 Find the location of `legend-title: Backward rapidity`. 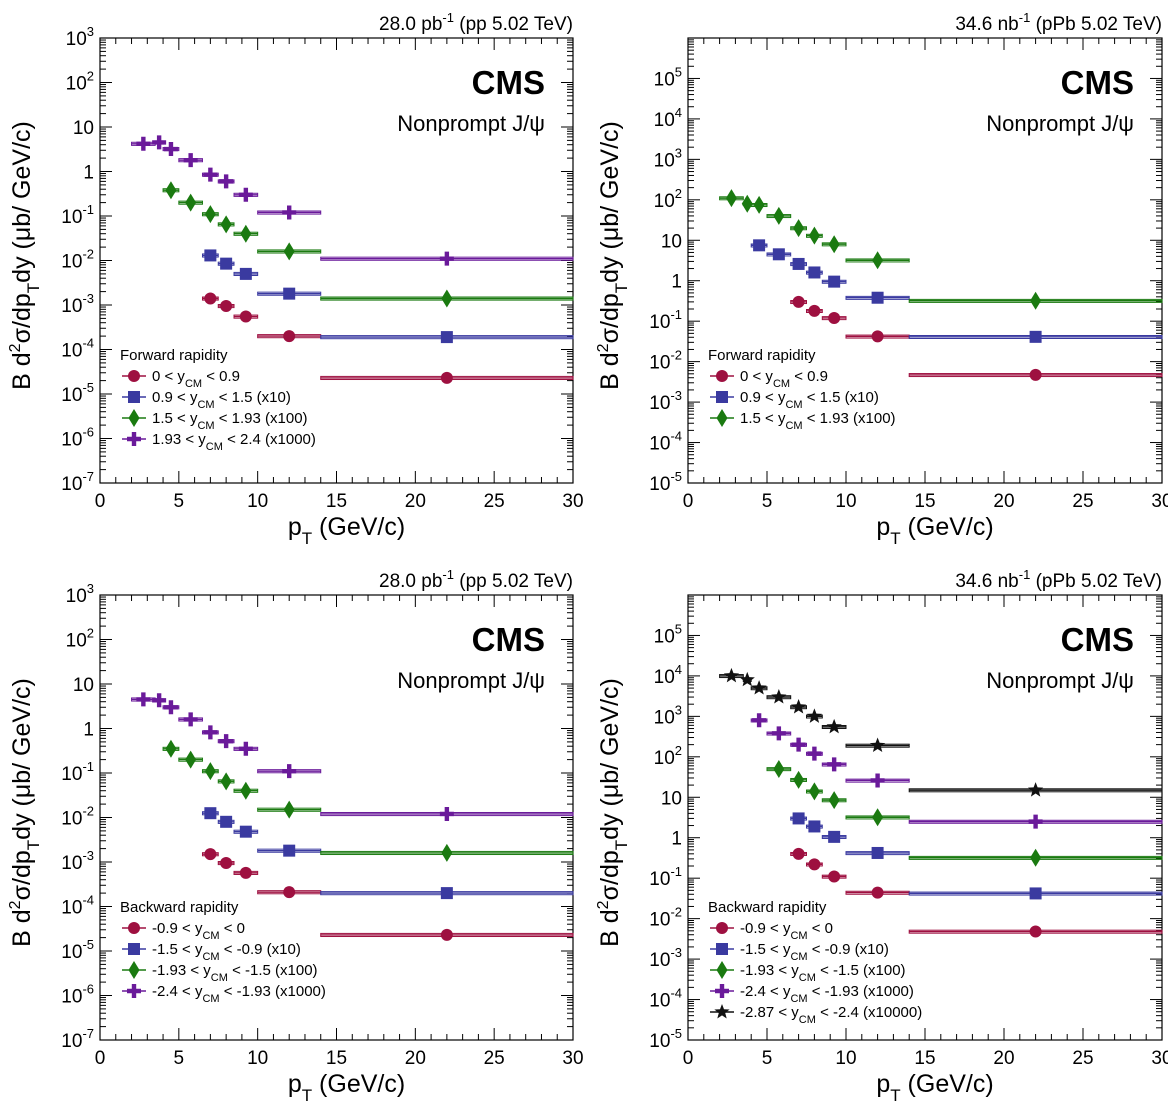

legend-title: Backward rapidity is located at coordinates (179, 907).